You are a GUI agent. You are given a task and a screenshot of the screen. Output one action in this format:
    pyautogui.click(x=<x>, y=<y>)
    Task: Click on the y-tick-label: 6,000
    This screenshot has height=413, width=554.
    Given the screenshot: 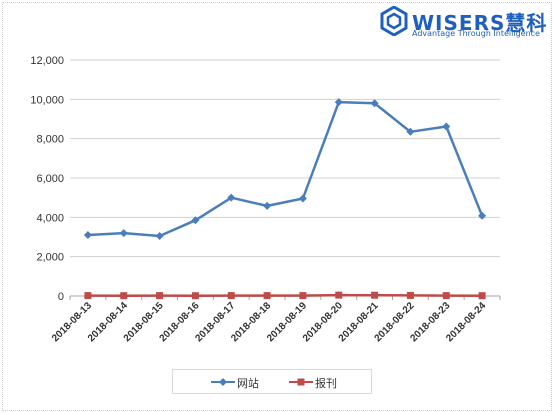 What is the action you would take?
    pyautogui.click(x=50, y=179)
    